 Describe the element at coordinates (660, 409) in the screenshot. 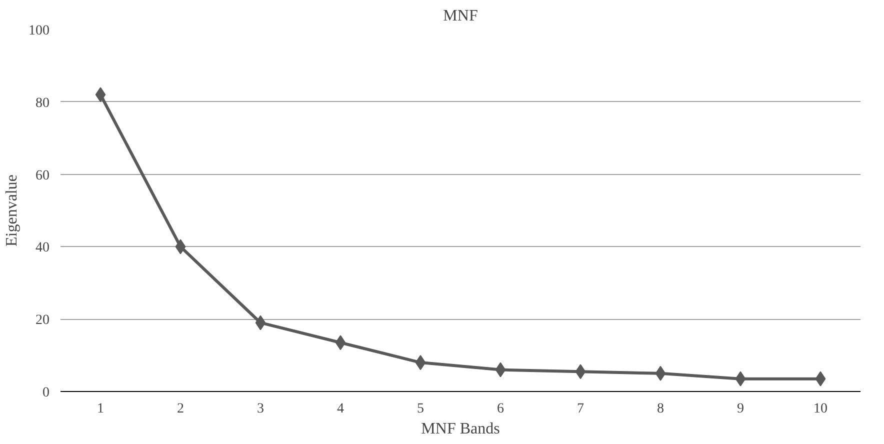

I see `x-tick-label: 8` at that location.